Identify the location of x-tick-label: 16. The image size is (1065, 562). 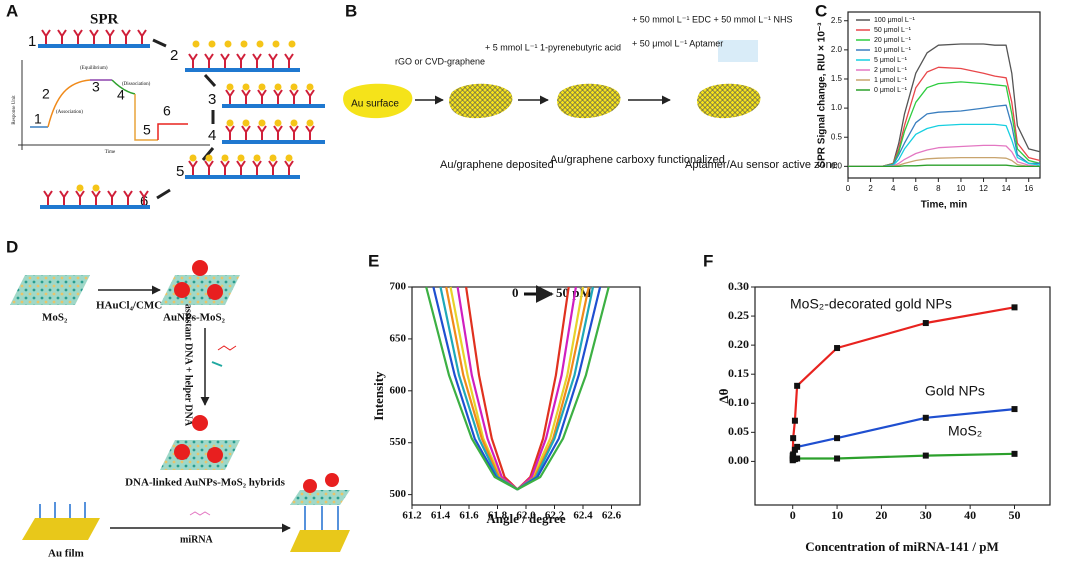
(1028, 188).